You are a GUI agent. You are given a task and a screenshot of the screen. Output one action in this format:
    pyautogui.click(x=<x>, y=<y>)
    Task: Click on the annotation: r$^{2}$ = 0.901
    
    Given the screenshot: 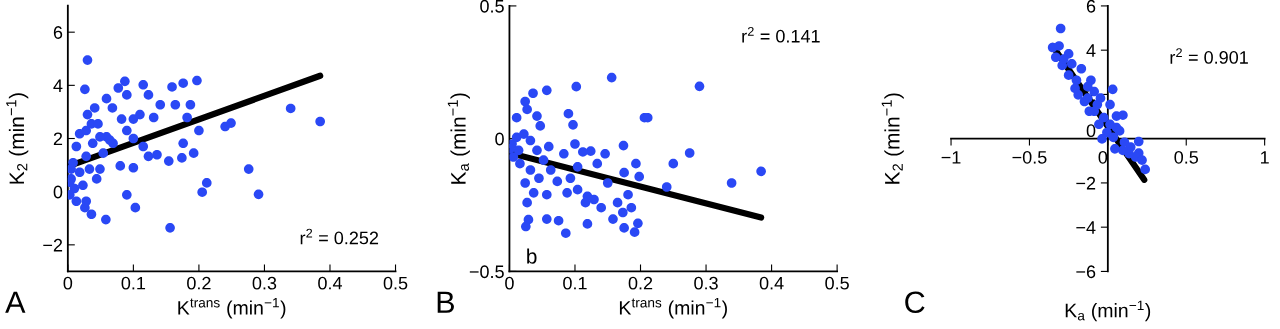 What is the action you would take?
    pyautogui.click(x=1209, y=56)
    